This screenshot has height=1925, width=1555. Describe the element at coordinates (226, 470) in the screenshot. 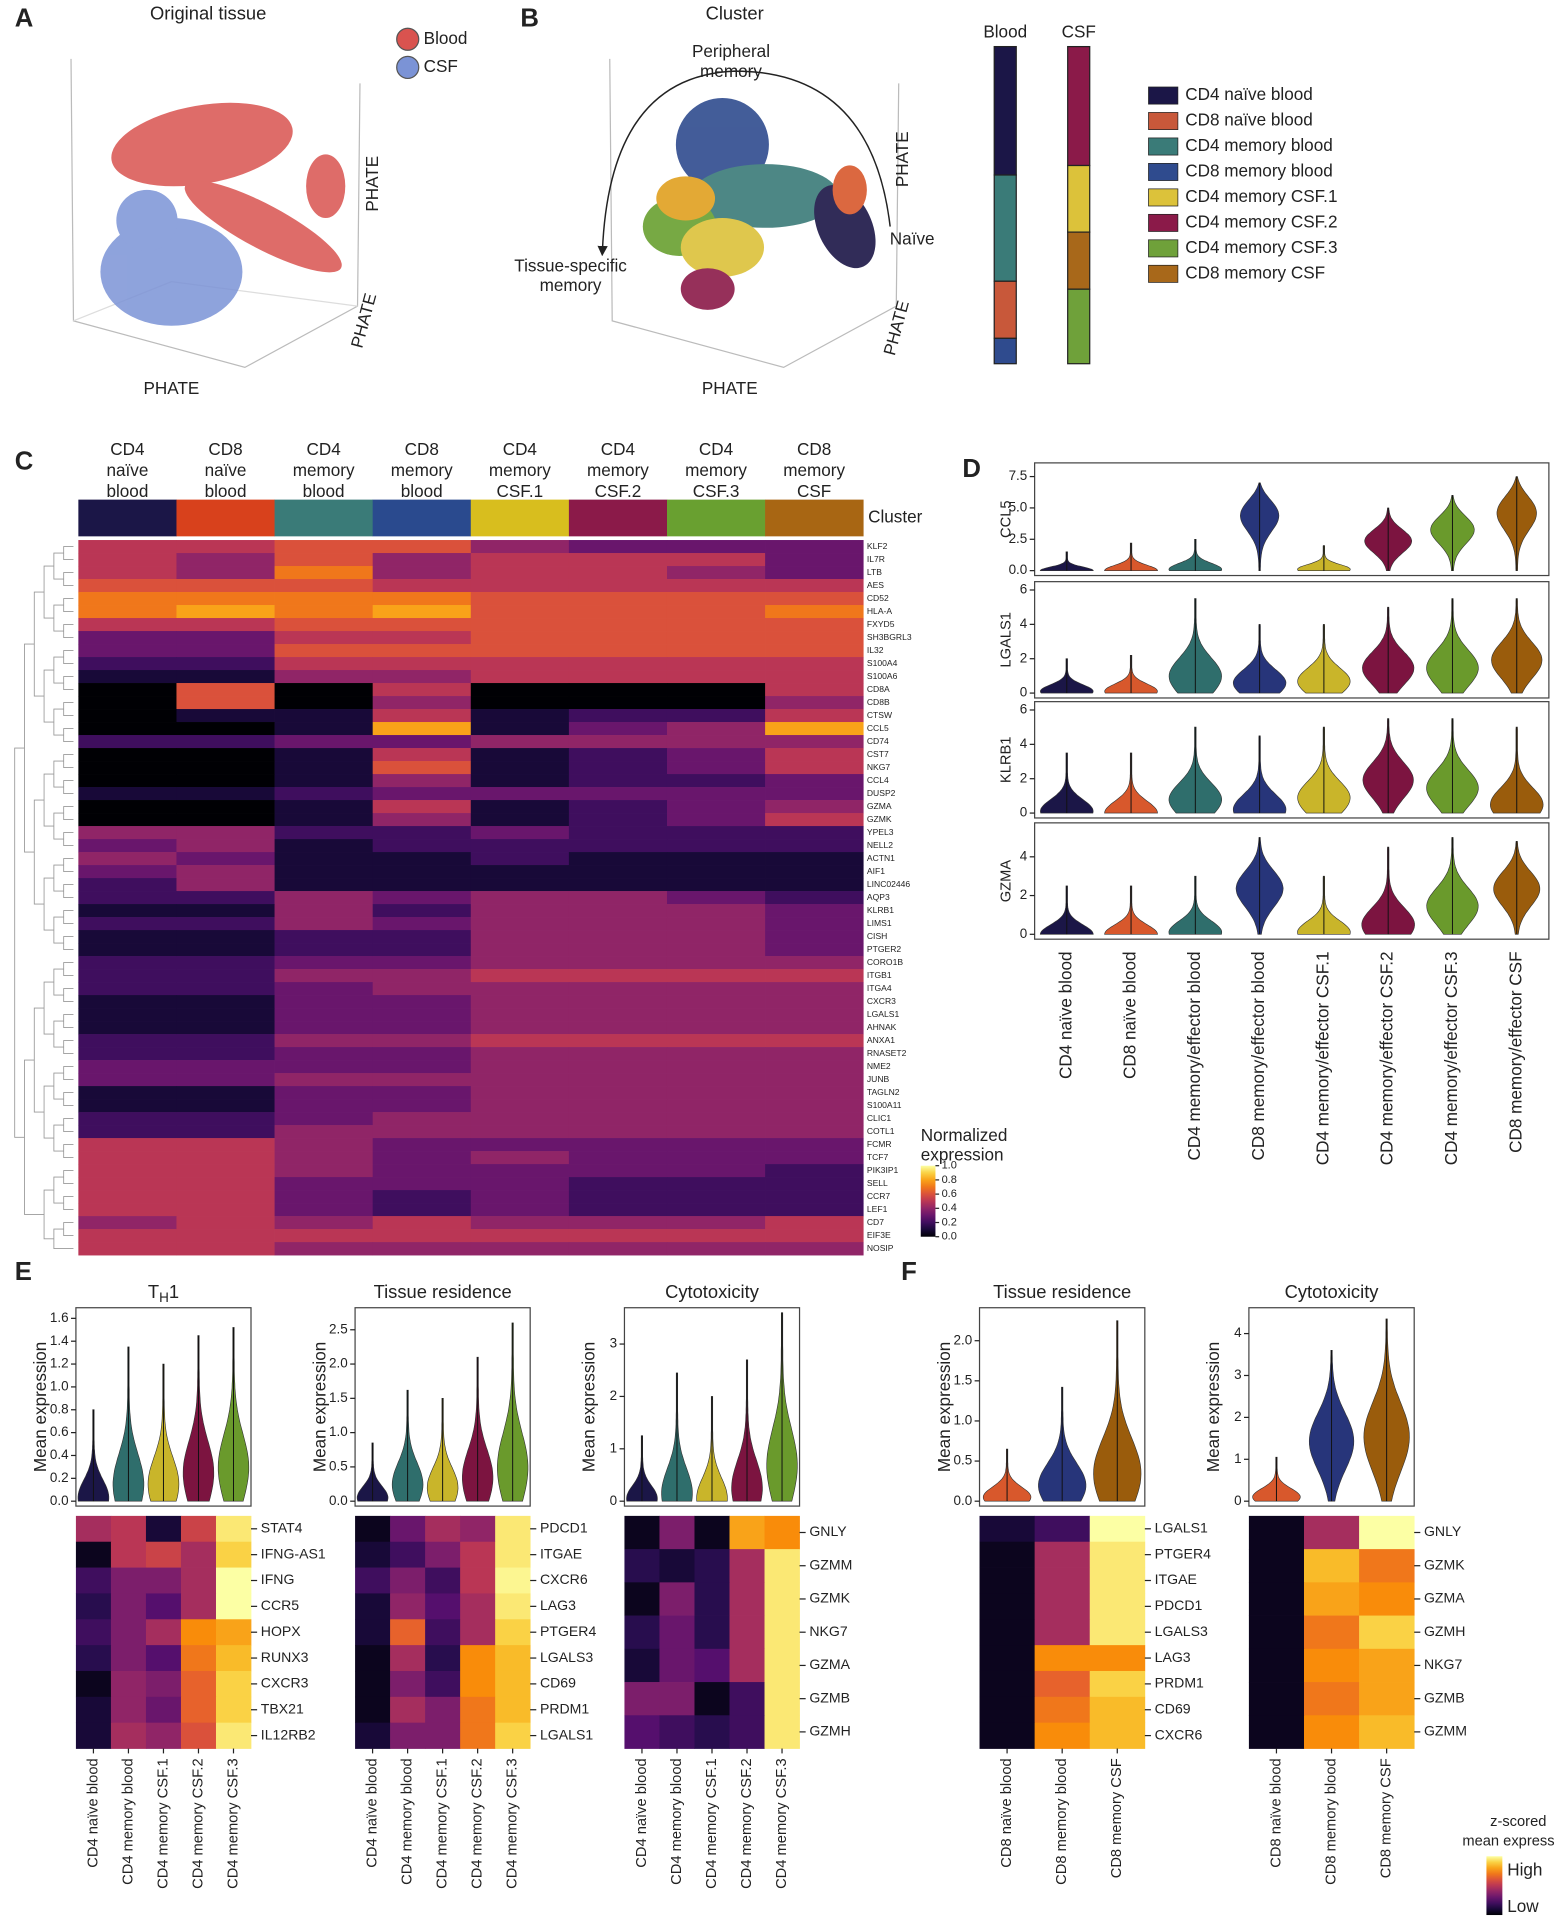

I see `cluster-label: naïve` at that location.